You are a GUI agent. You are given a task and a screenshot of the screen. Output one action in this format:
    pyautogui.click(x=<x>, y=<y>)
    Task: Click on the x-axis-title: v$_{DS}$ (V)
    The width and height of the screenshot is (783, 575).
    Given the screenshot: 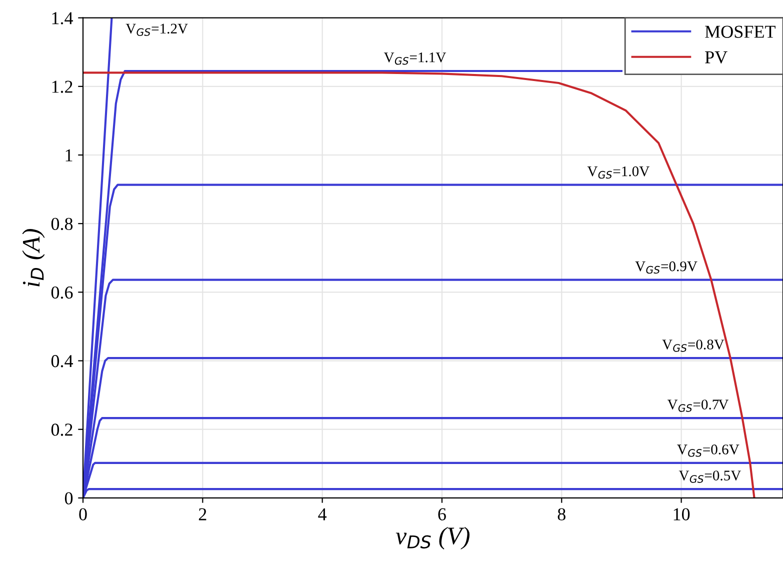 What is the action you would take?
    pyautogui.click(x=433, y=538)
    